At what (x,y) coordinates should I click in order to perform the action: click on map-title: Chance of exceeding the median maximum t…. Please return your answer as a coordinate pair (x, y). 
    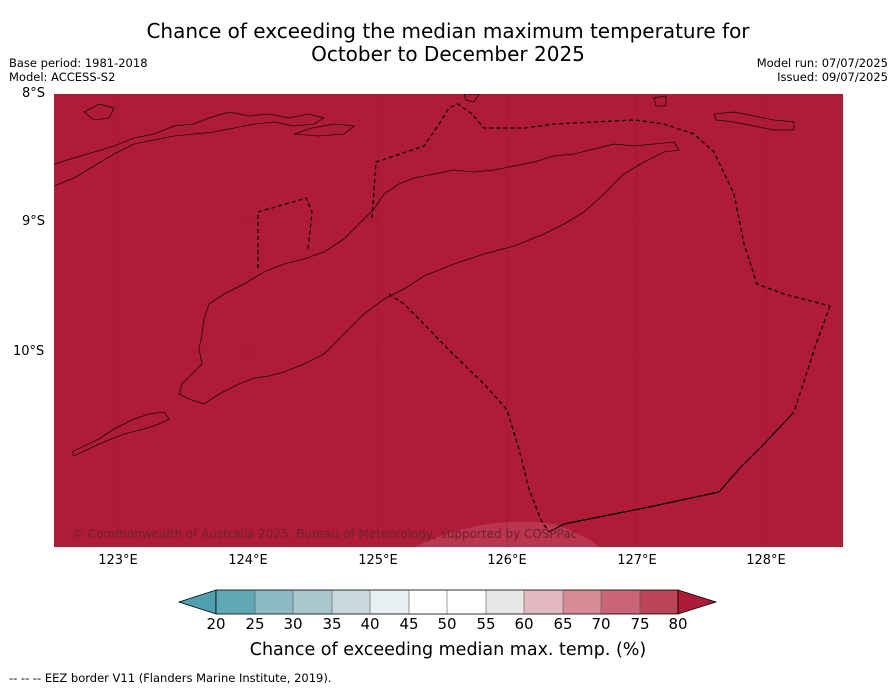
    Looking at the image, I should click on (448, 43).